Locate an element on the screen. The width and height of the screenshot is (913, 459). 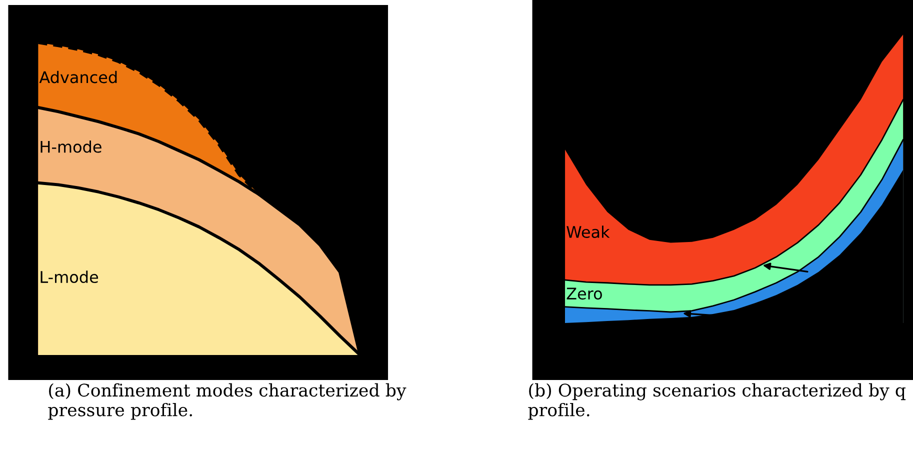
series-label: Weak is located at coordinates (588, 232).